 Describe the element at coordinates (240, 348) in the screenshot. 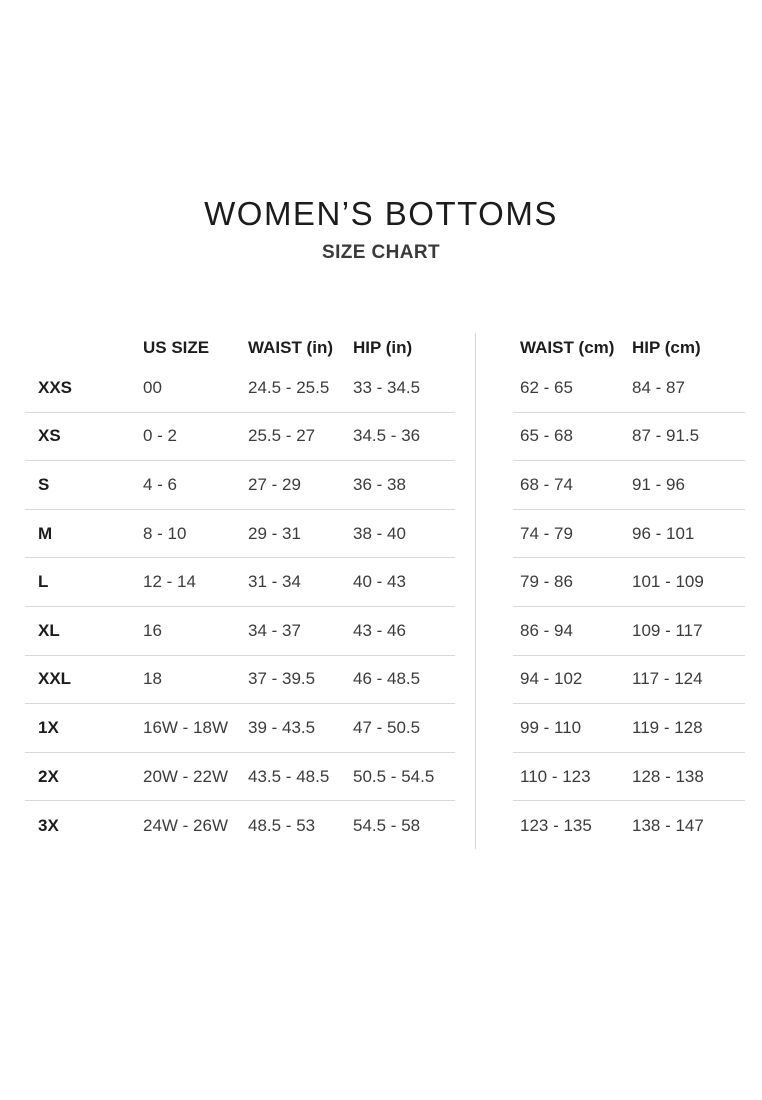

I see `table-header-row: US SIZE WAIST (in) HIP (in)` at that location.